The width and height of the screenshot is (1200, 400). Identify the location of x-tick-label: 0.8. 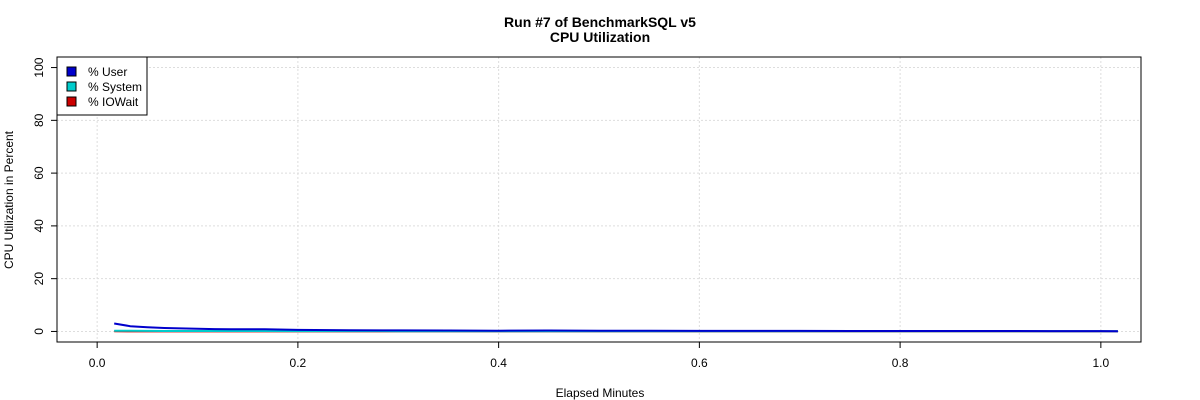
(900, 363).